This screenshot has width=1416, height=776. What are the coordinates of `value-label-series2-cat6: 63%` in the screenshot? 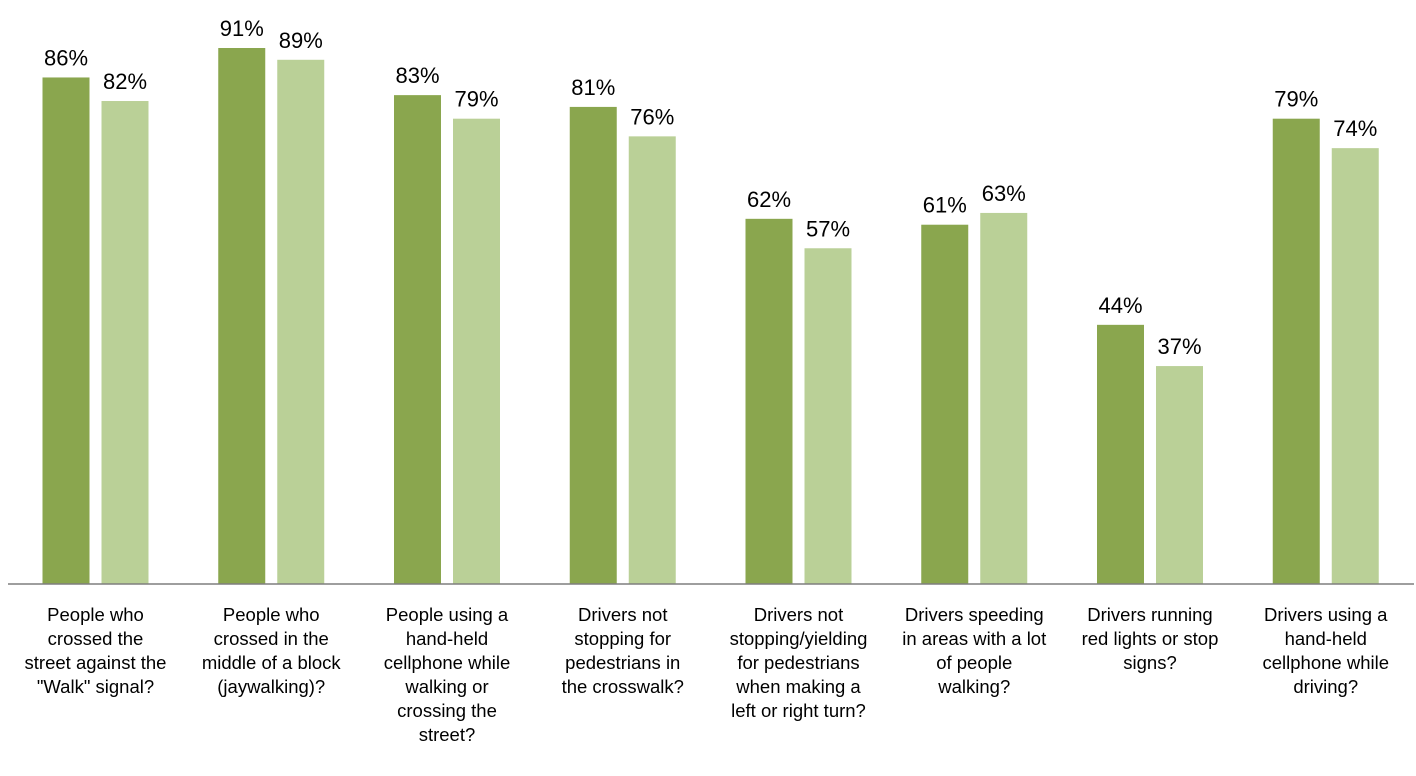 It's located at (1004, 193).